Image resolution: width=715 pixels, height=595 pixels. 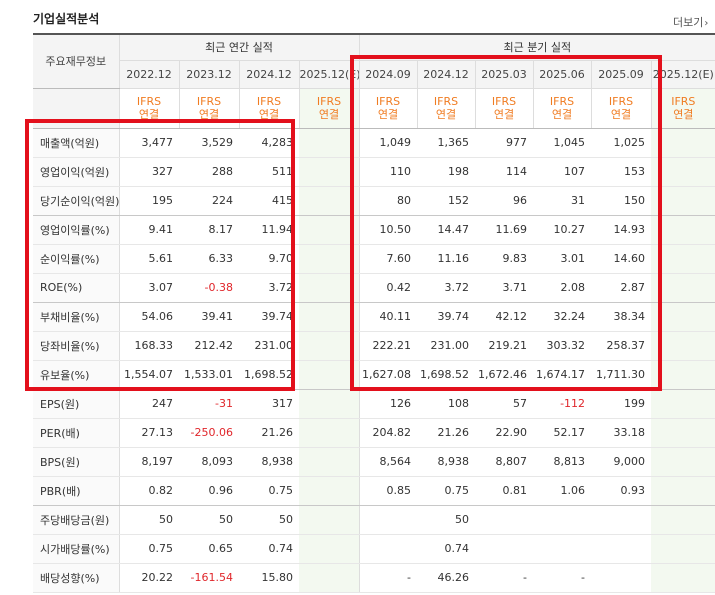 What do you see at coordinates (562, 172) in the screenshot?
I see `value-cell-quarter: 107` at bounding box center [562, 172].